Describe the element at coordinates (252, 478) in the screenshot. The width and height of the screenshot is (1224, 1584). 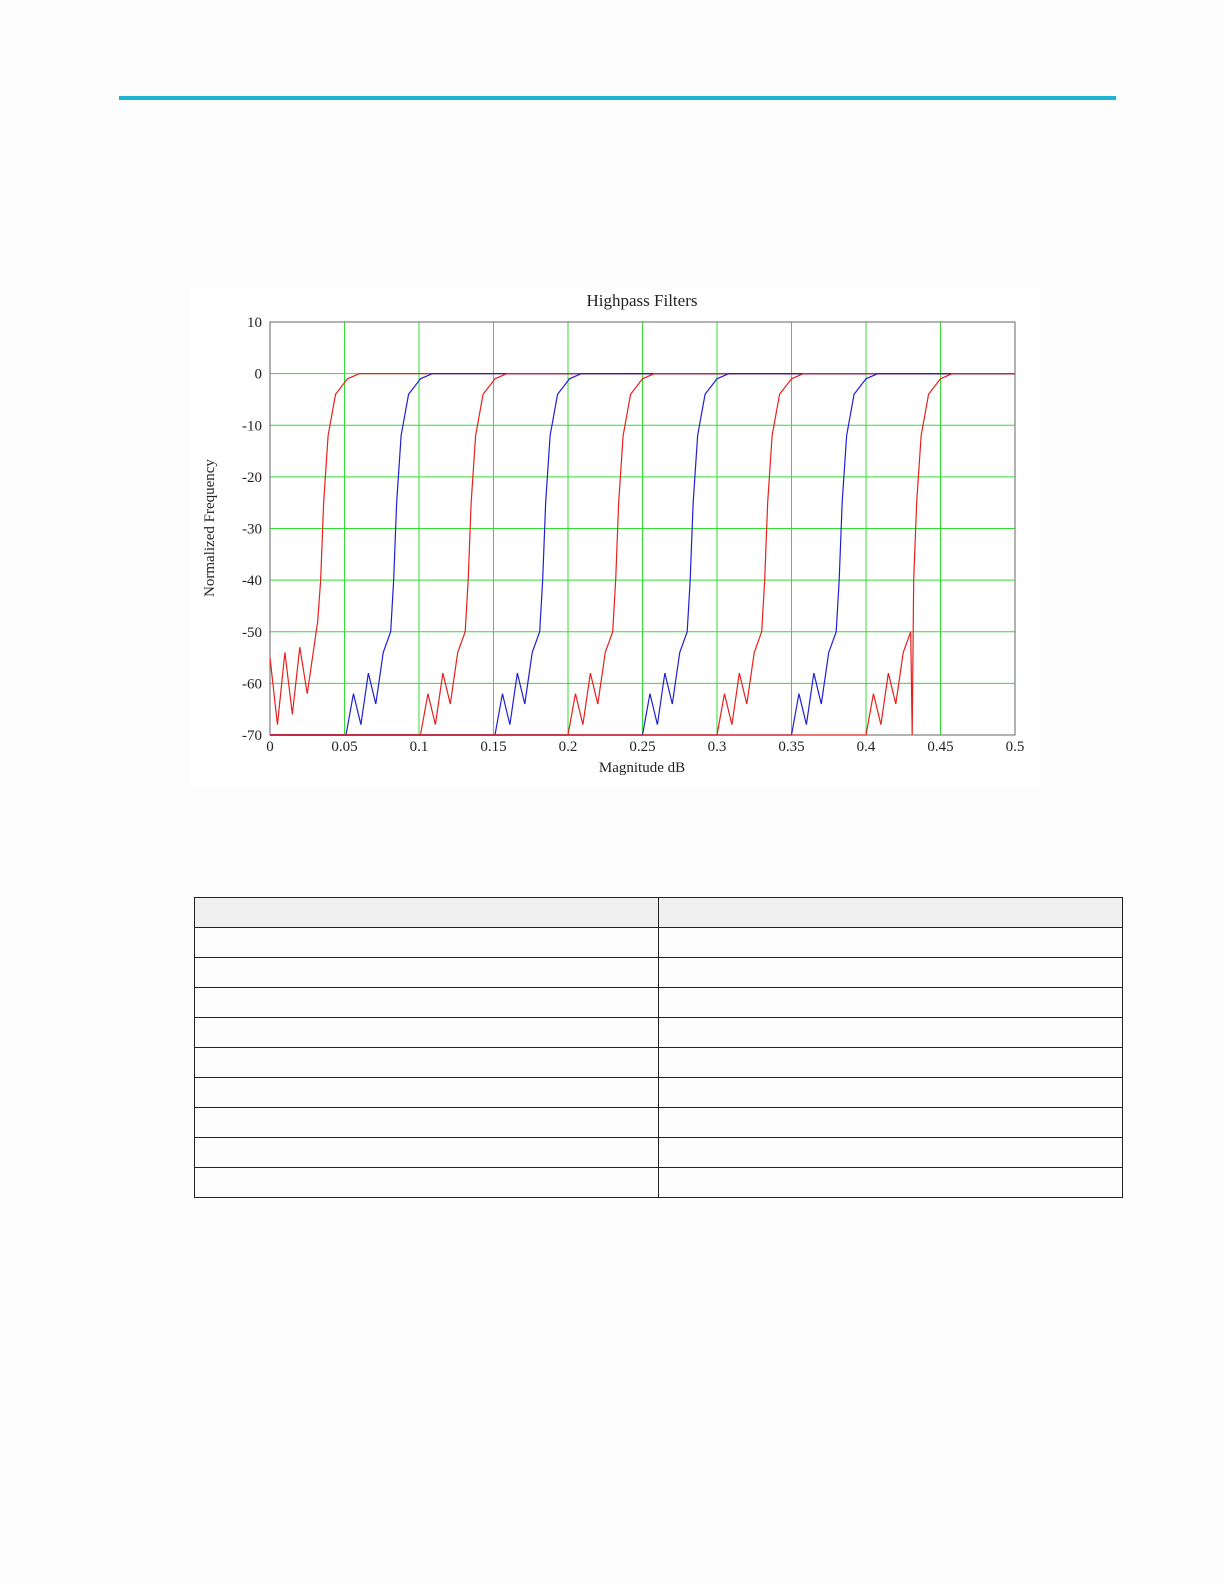
I see `y-tick-label: -20` at that location.